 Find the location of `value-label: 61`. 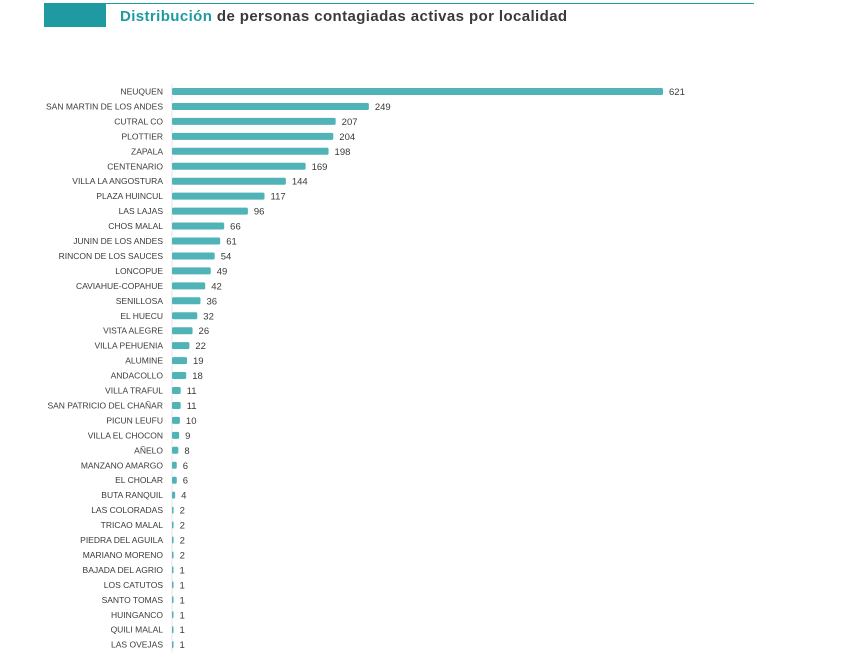

value-label: 61 is located at coordinates (231, 242).